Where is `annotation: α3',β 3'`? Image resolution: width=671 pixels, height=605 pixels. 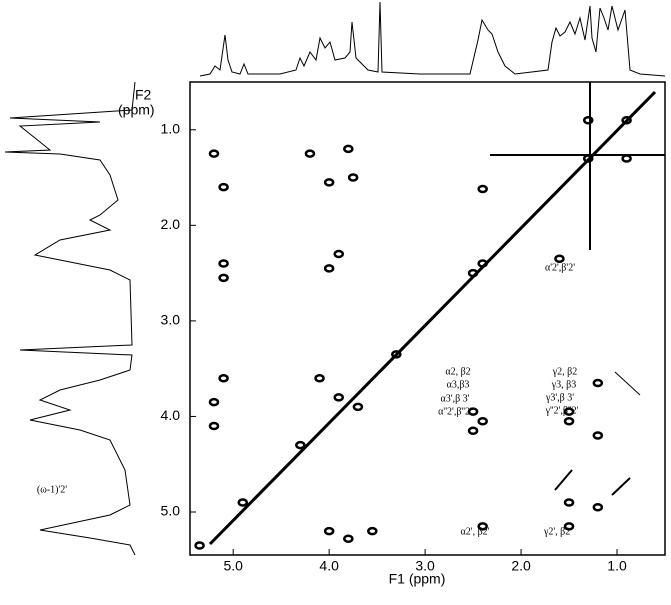 annotation: α3',β 3' is located at coordinates (455, 398).